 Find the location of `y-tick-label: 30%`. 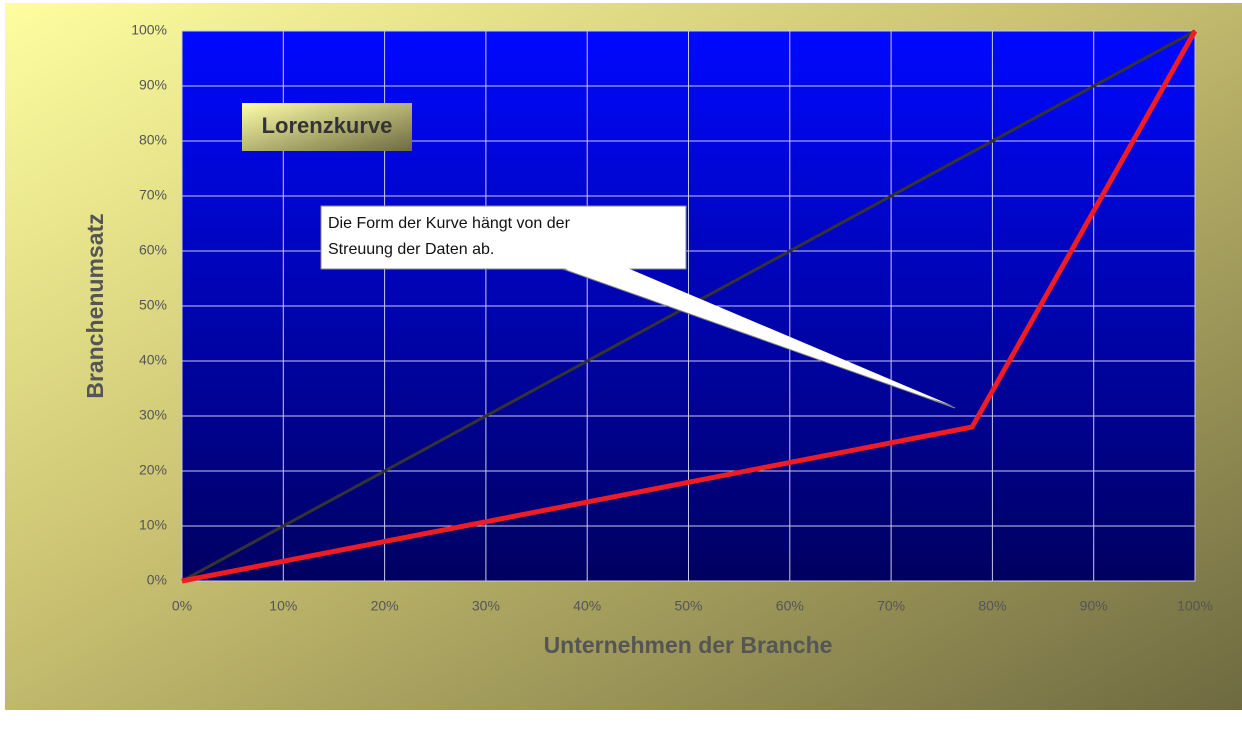

y-tick-label: 30% is located at coordinates (153, 415).